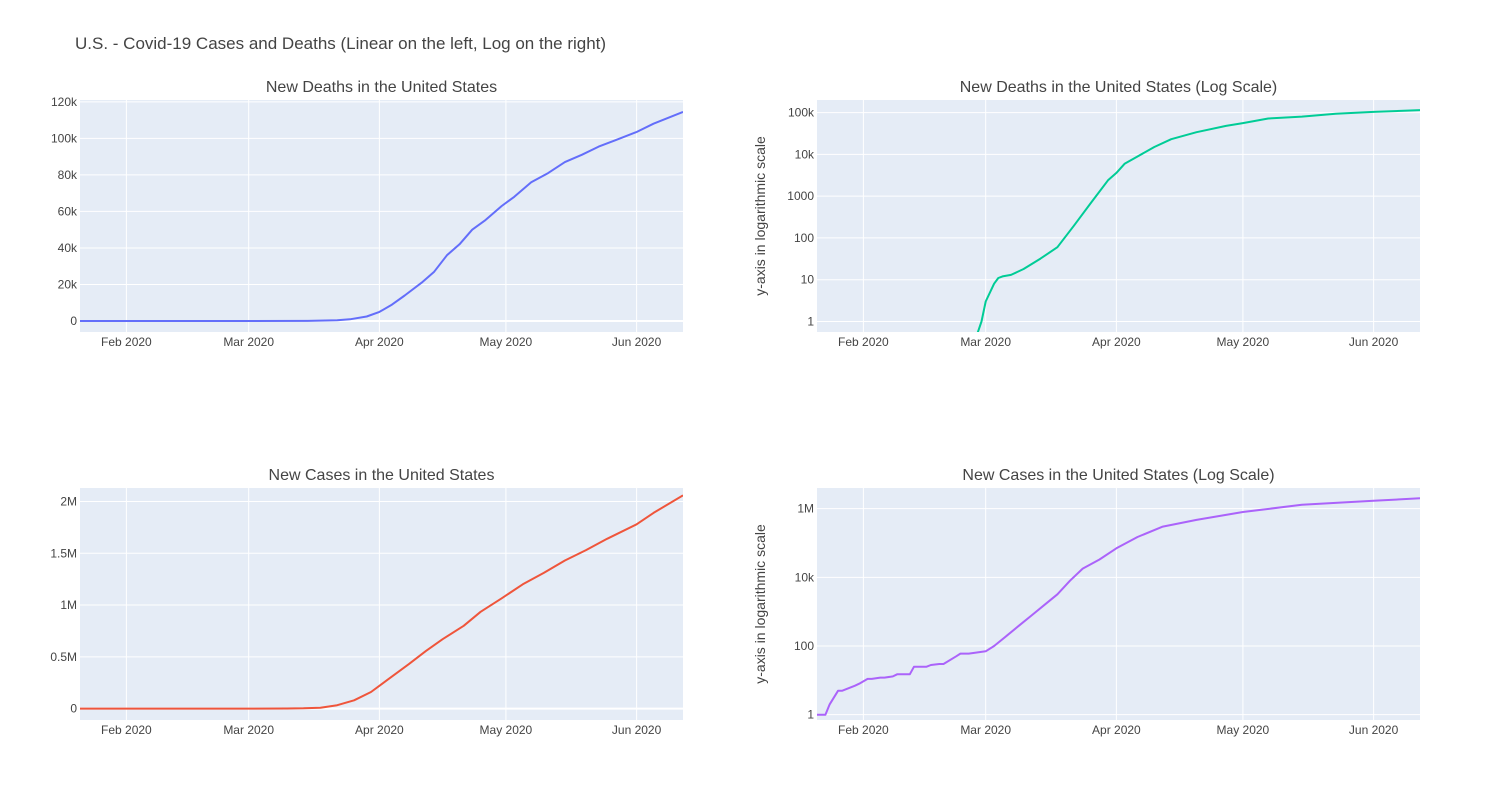  I want to click on y-tick-label: 80k, so click(68, 175).